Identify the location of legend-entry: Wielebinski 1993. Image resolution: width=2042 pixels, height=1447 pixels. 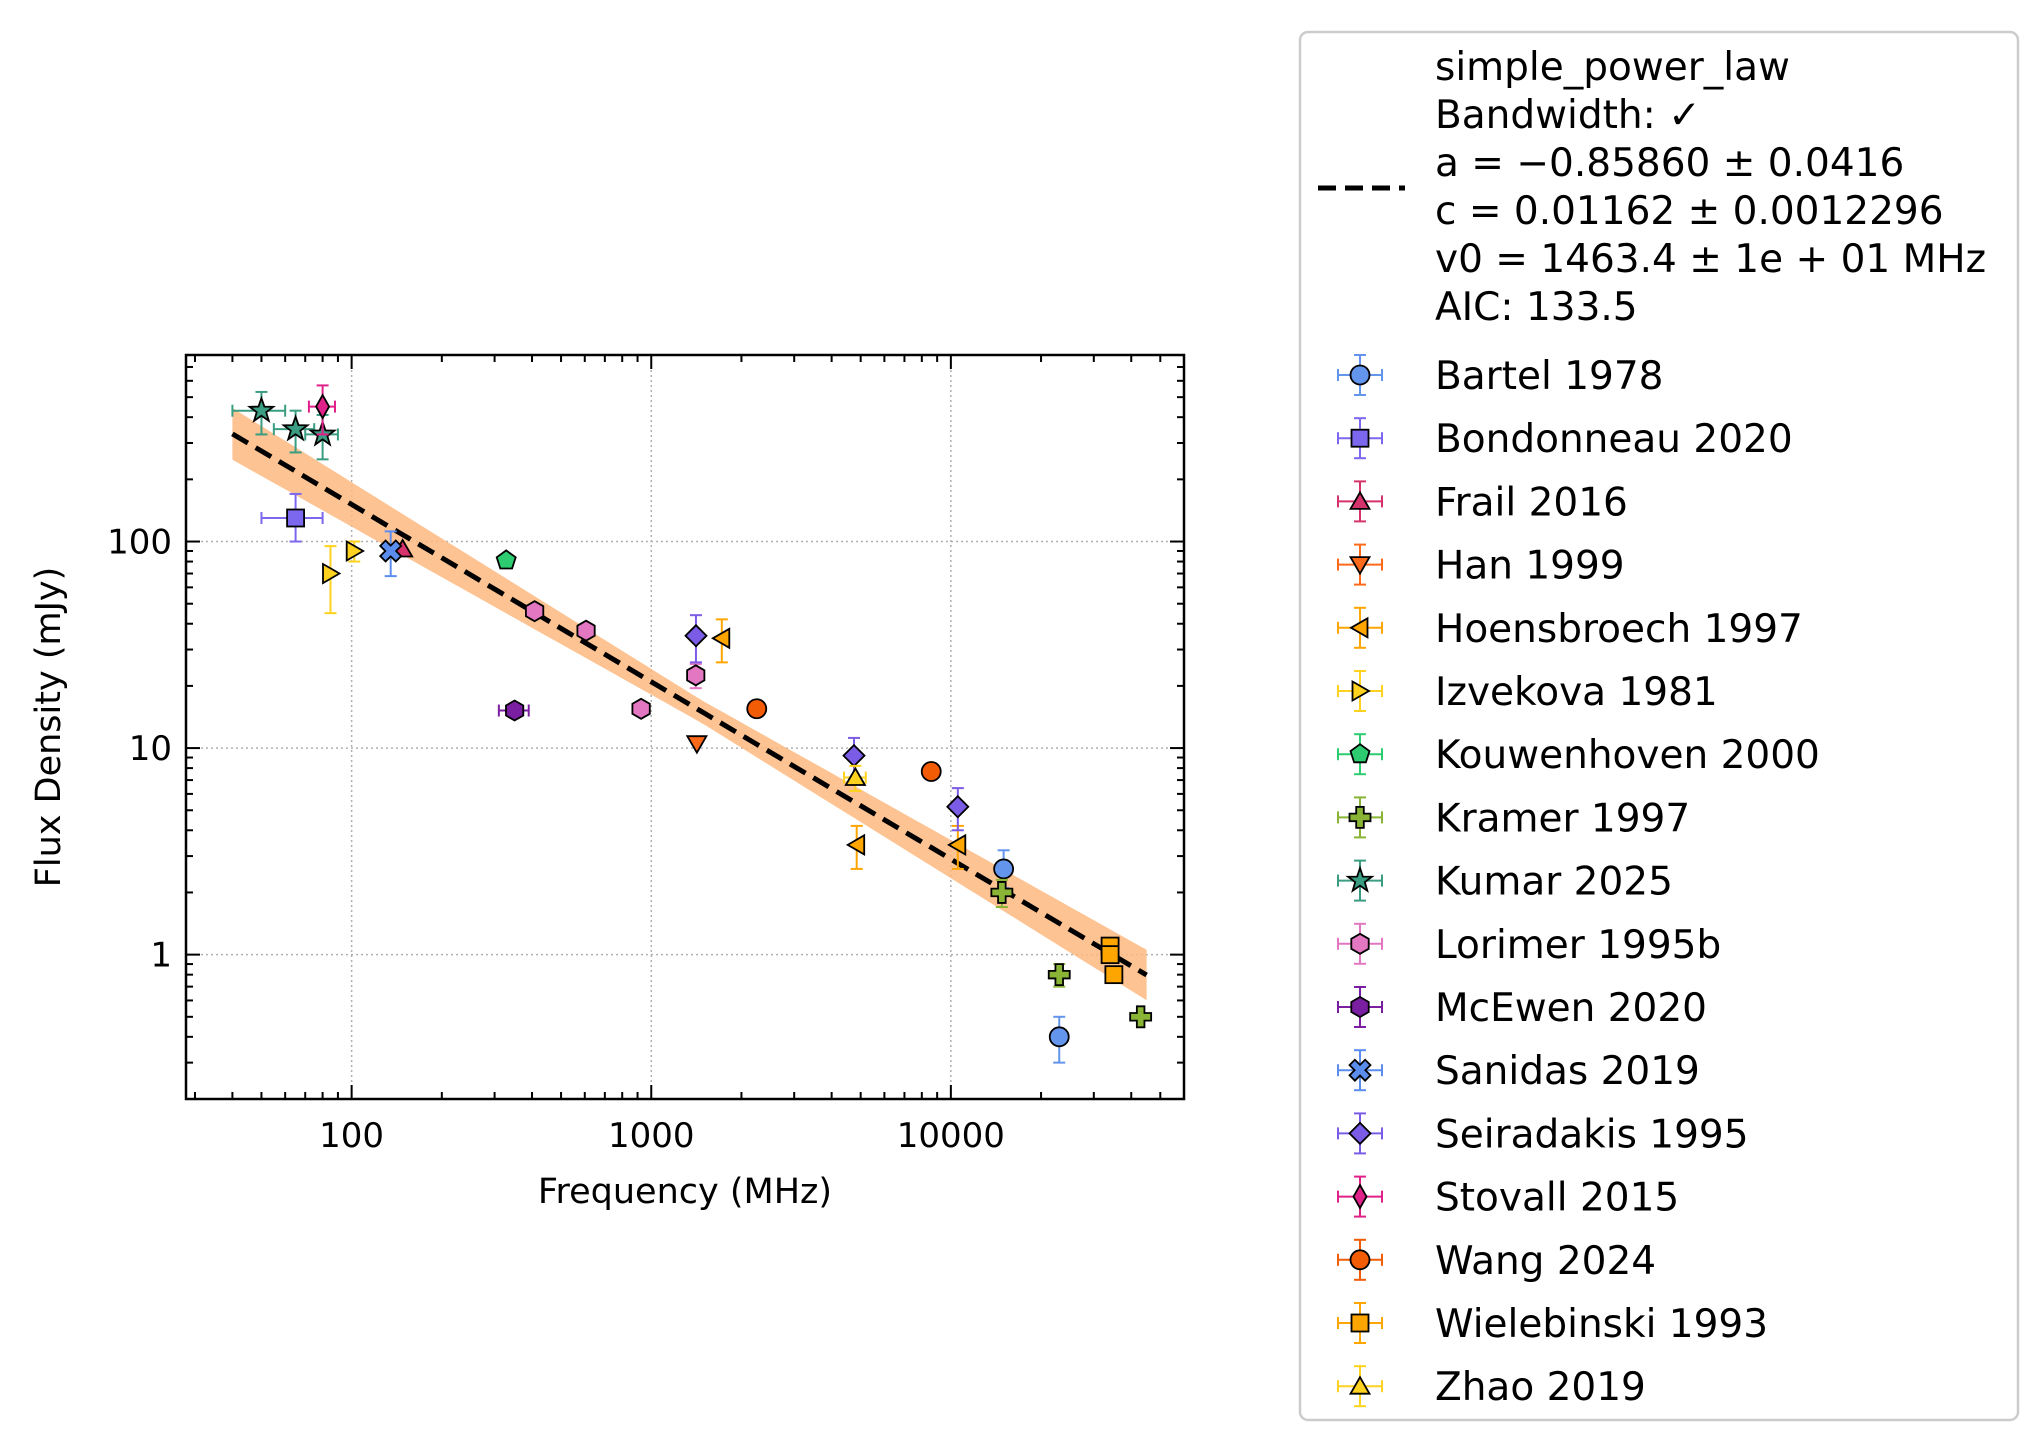
(1552, 1324).